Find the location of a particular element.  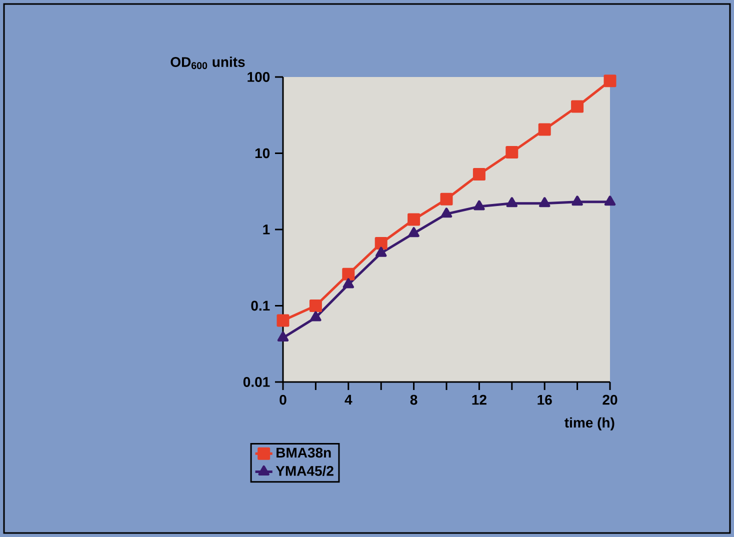

x-tick-label: 12 is located at coordinates (479, 399).